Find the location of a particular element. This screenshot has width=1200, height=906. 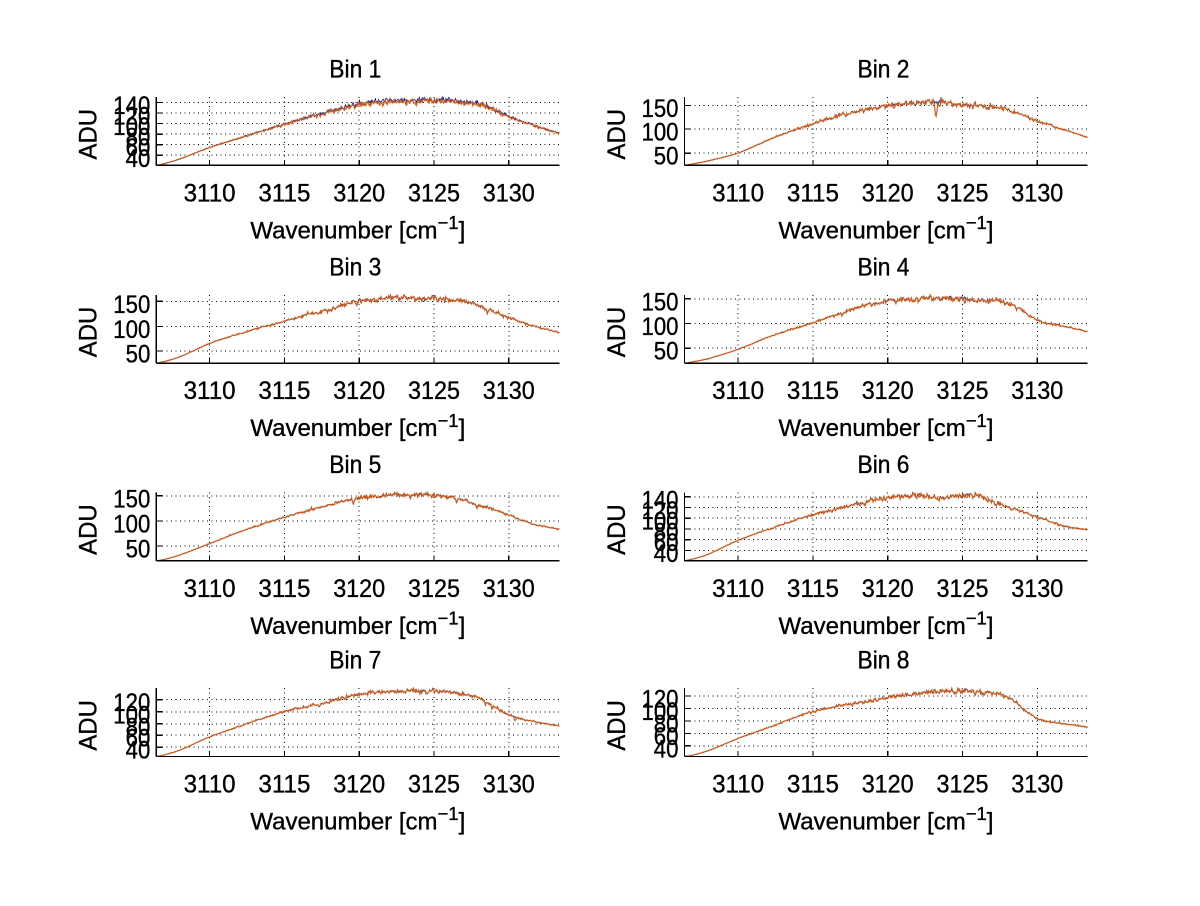

svg-text: Bin 1 is located at coordinates (355, 70).